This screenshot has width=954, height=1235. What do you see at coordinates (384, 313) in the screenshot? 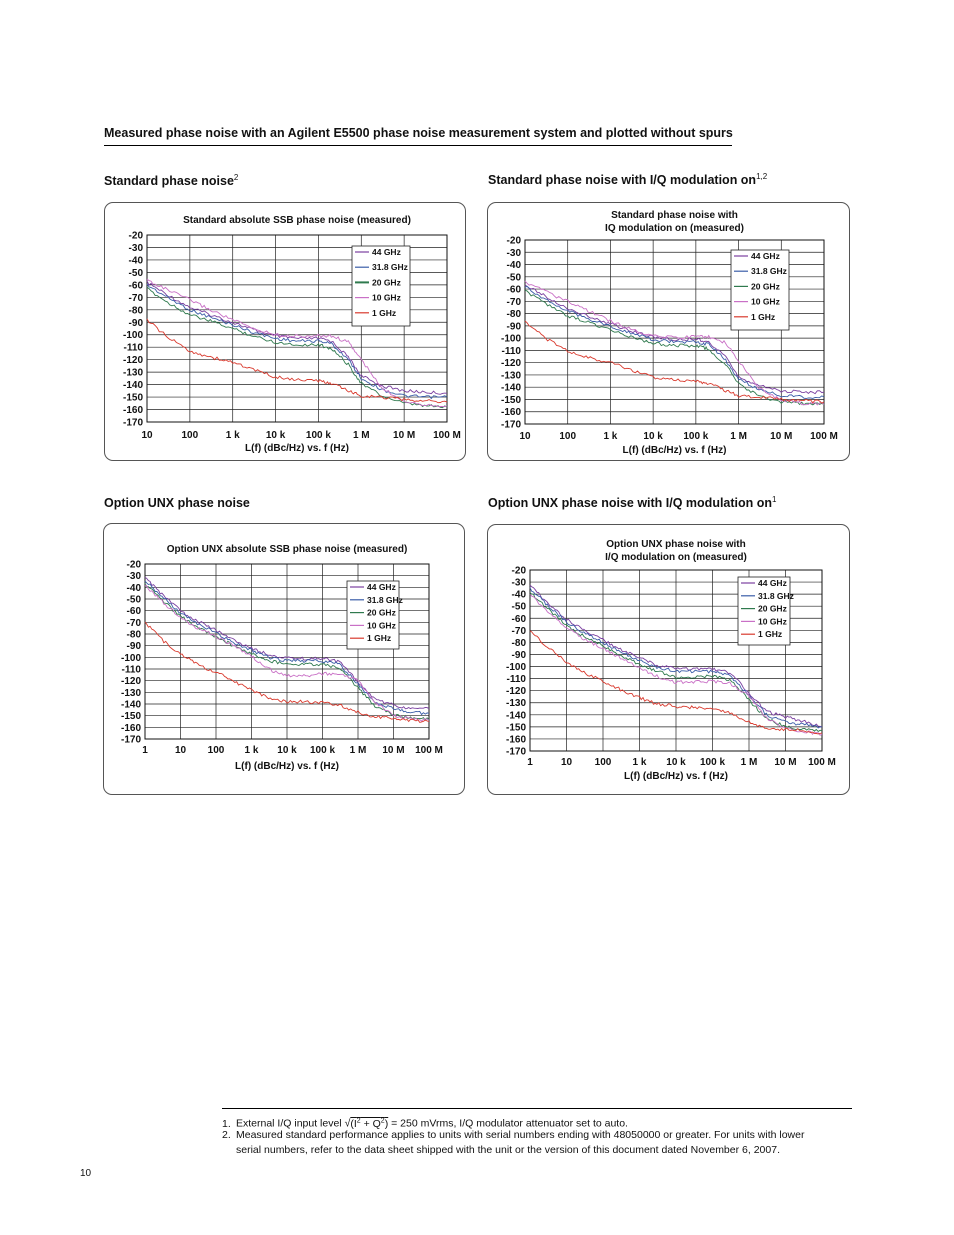
I see `legend-label: 1 GHz` at bounding box center [384, 313].